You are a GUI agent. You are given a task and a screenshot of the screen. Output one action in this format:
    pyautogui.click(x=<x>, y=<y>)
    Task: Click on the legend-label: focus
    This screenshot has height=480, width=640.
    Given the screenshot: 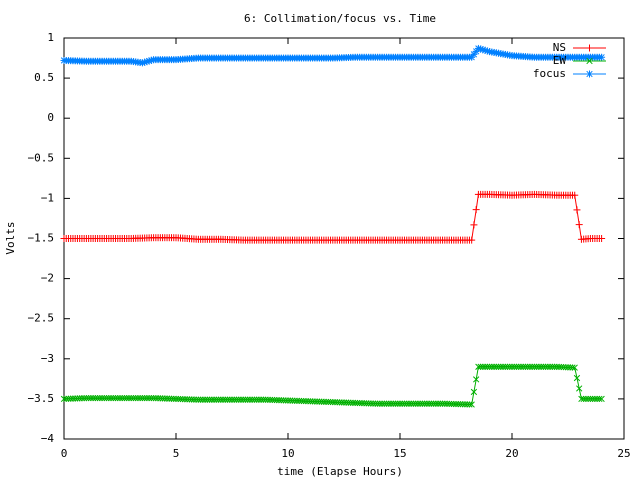 What is the action you would take?
    pyautogui.click(x=549, y=73)
    